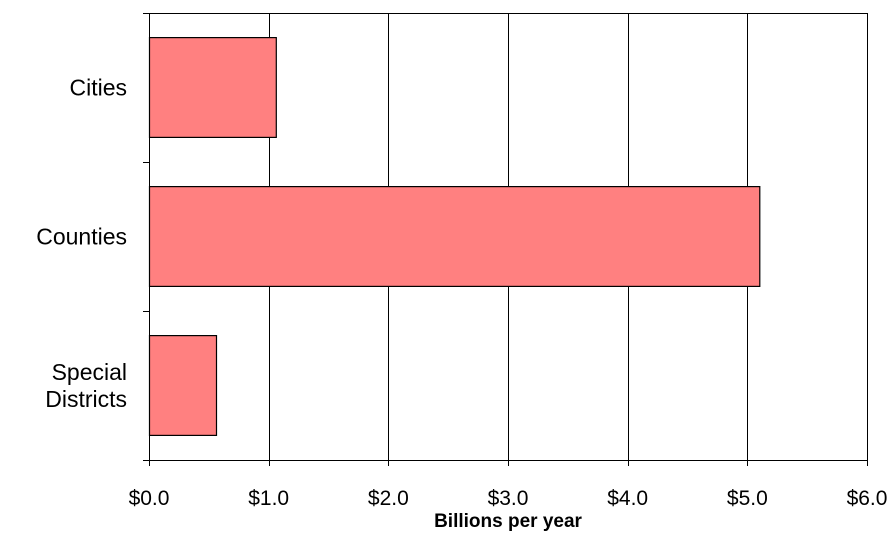  I want to click on bar-special-districts, so click(183, 386).